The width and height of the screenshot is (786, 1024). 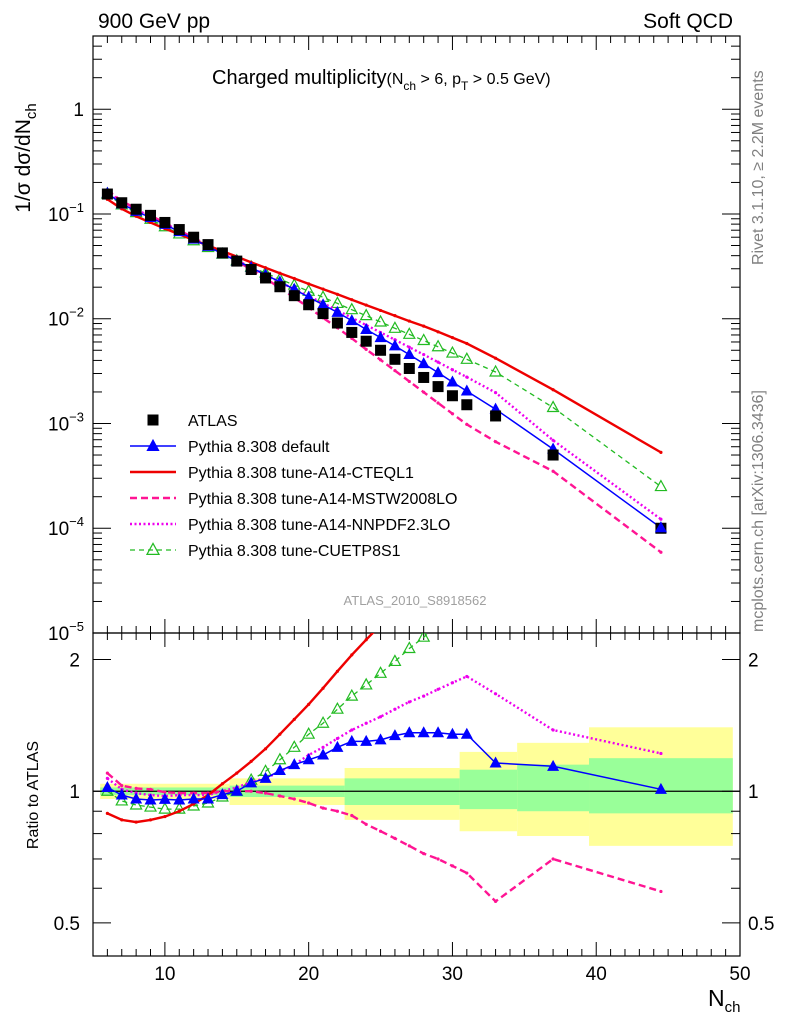 I want to click on top-y-tick-label: 1, so click(x=78, y=110).